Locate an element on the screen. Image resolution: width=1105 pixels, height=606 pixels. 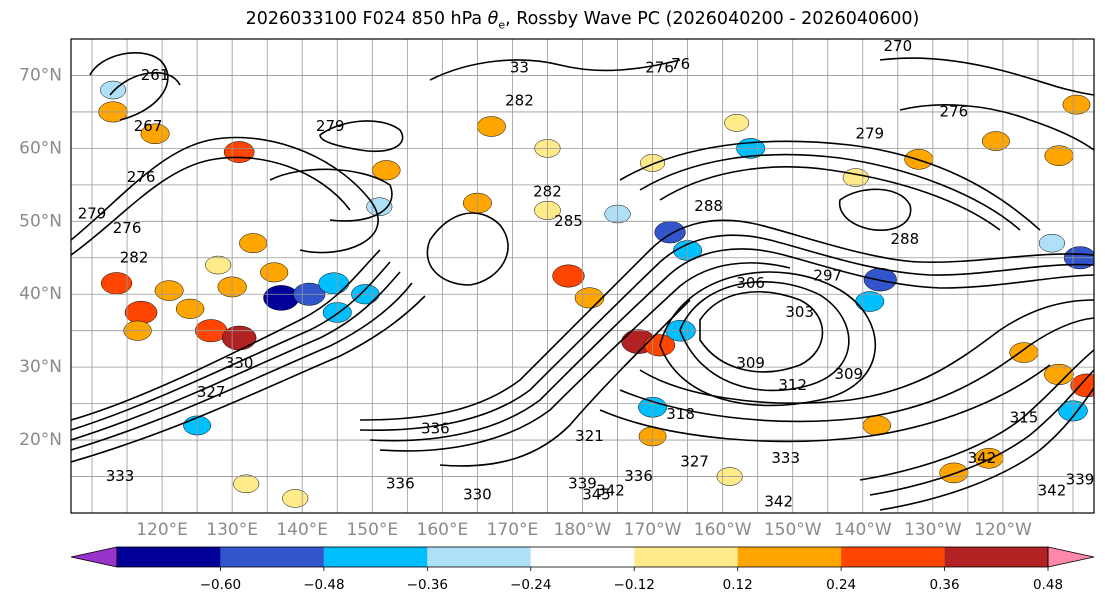
contour-label: 309 is located at coordinates (750, 363).